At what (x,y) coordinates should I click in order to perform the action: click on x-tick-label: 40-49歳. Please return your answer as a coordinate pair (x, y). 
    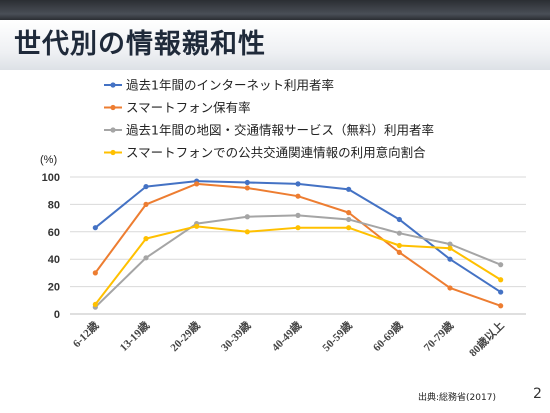
    Looking at the image, I should click on (286, 336).